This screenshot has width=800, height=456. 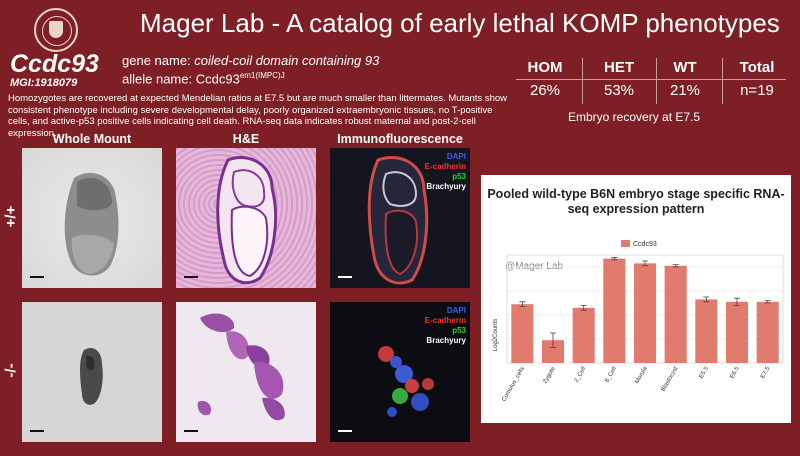 What do you see at coordinates (549, 374) in the screenshot?
I see `x-tick-label: Zygote` at bounding box center [549, 374].